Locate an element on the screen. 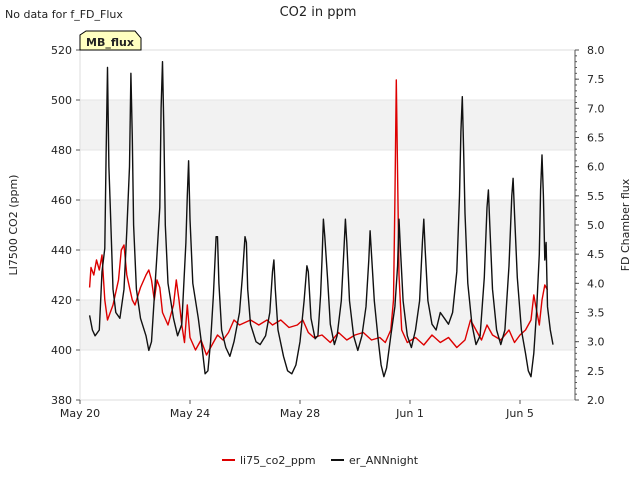 The width and height of the screenshot is (640, 480). left-axis: 380 400 420 440 460 480 500 520 is located at coordinates (65, 225).